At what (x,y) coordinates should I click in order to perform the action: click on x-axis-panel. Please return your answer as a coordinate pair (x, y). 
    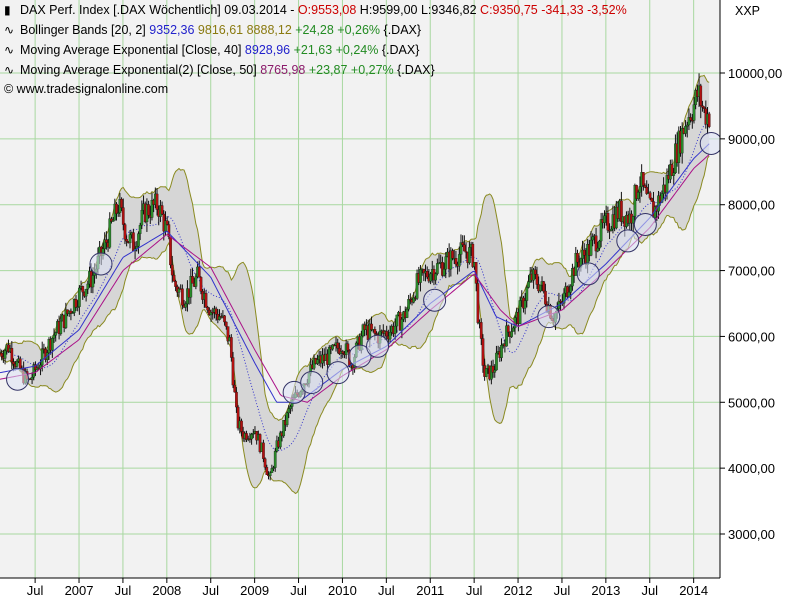
    Looking at the image, I should click on (360, 589).